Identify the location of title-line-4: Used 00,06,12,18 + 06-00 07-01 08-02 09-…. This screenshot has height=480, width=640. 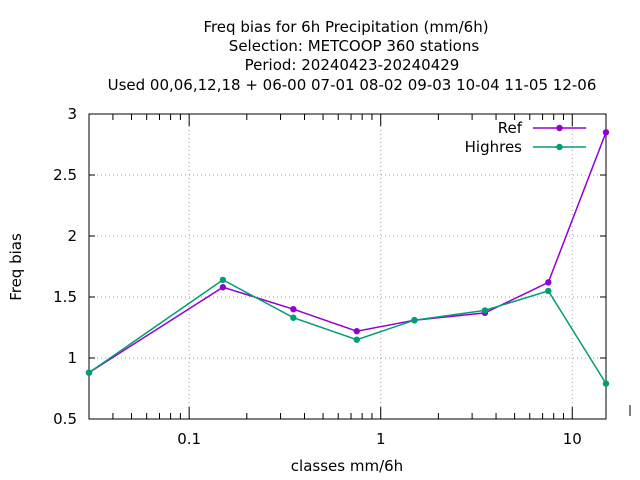
(352, 85).